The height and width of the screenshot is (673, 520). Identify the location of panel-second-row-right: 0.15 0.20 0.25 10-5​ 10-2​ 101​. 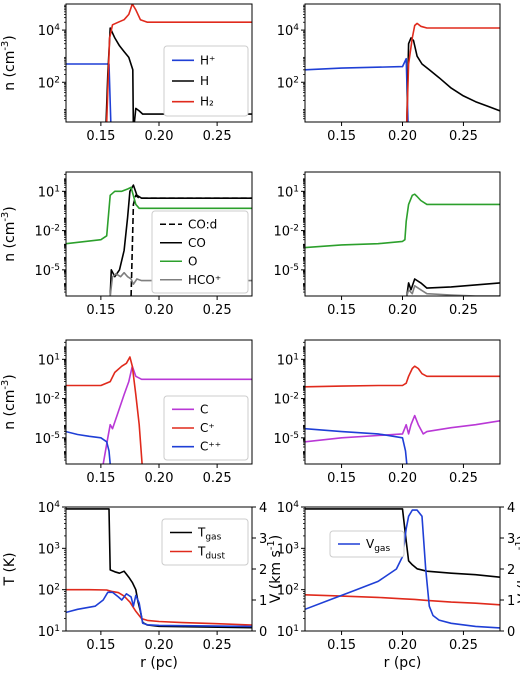
(387, 244).